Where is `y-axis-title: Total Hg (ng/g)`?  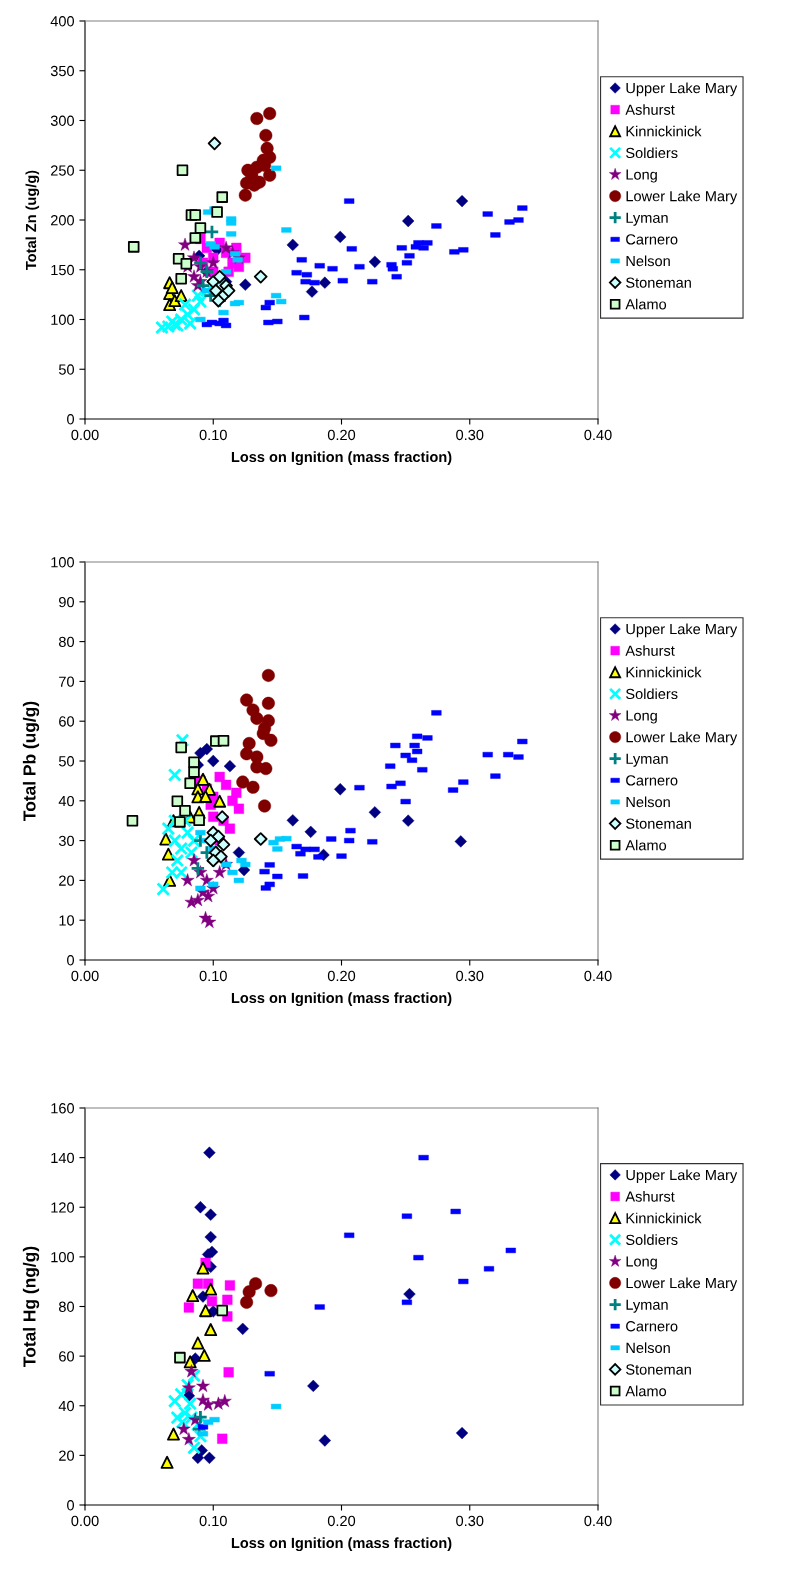 y-axis-title: Total Hg (ng/g) is located at coordinates (31, 1306).